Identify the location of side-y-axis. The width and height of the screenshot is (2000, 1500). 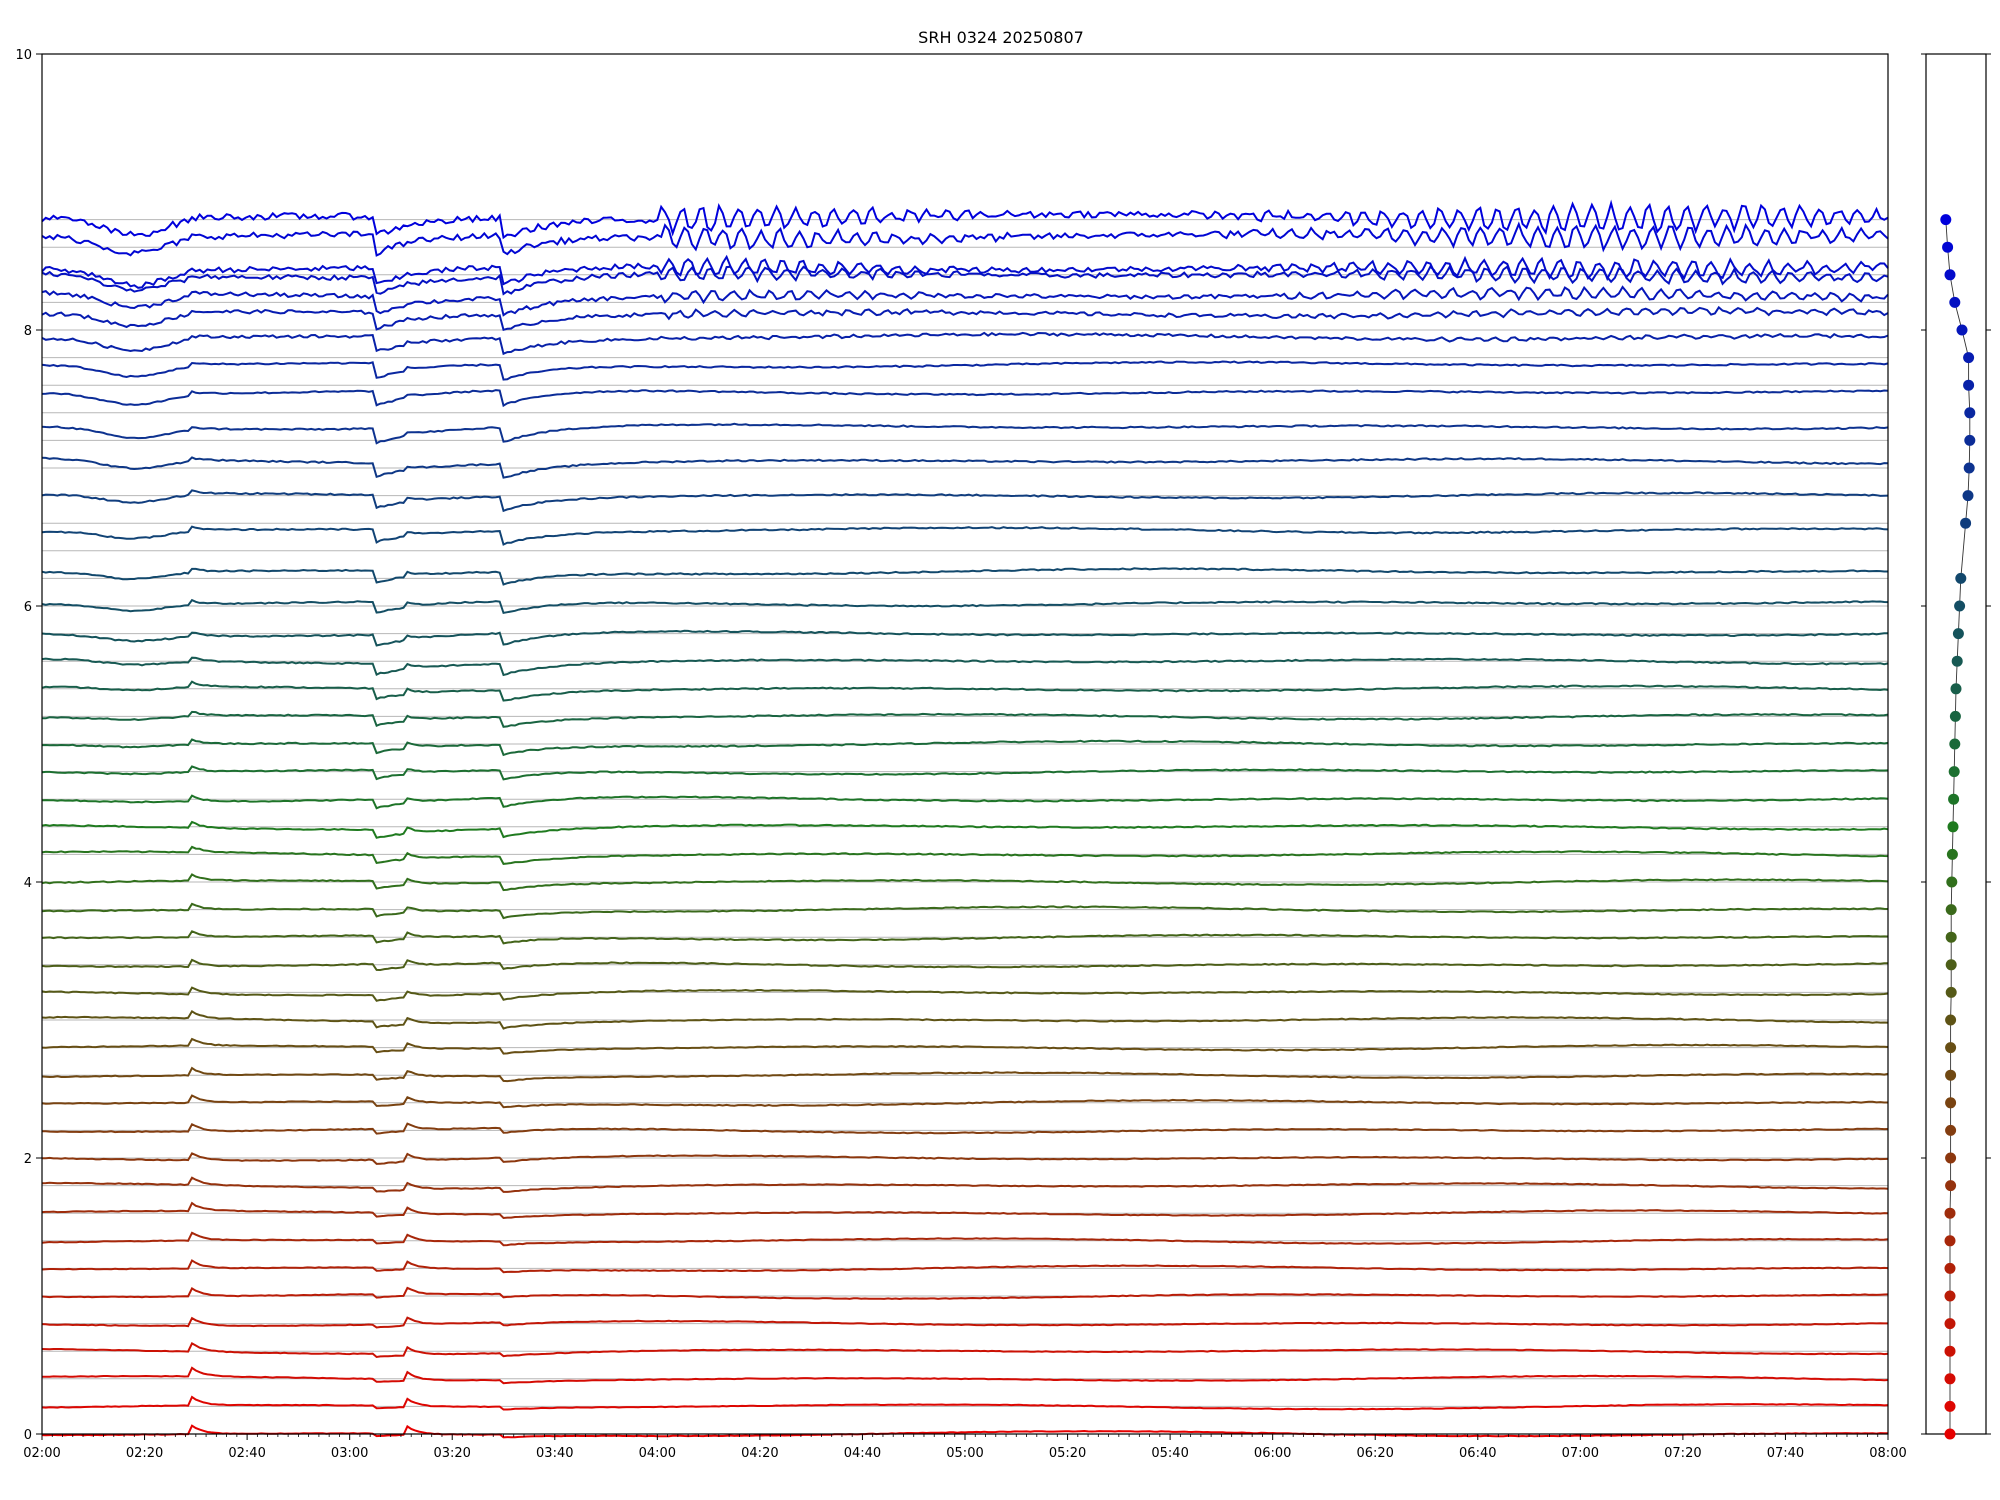
(1956, 744).